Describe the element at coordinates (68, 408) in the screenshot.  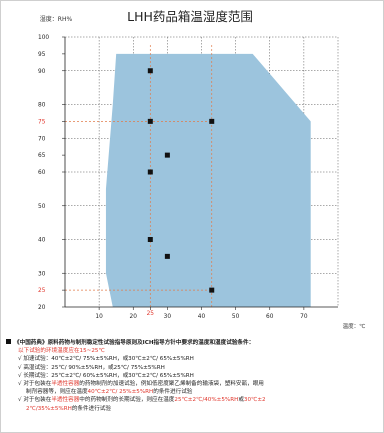
I see `notes-semipermeable-longterm-cont: 2℃/35%±5%RH的条件进行试验` at that location.